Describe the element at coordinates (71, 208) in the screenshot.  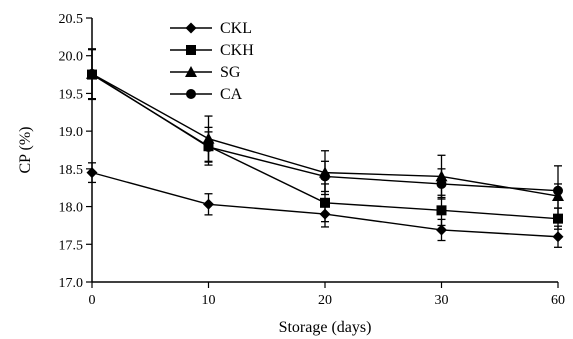
I see `y-tick-label: 18.0` at that location.